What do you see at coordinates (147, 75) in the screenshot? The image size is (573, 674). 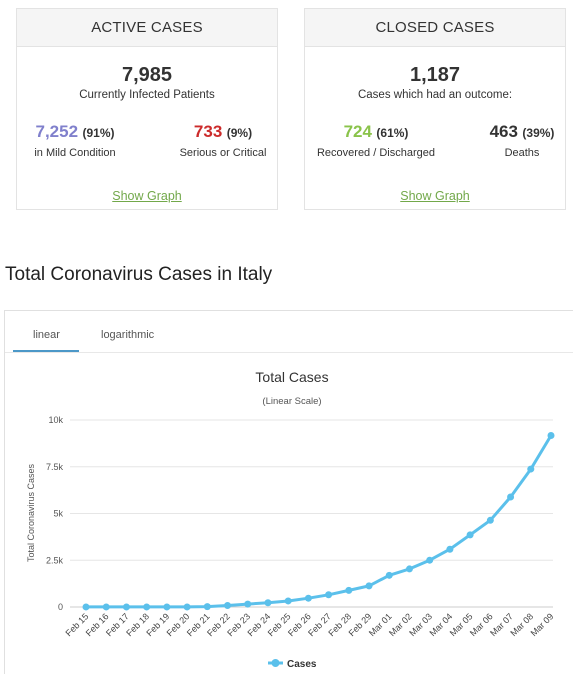 I see `active-cases-total: 7,985` at bounding box center [147, 75].